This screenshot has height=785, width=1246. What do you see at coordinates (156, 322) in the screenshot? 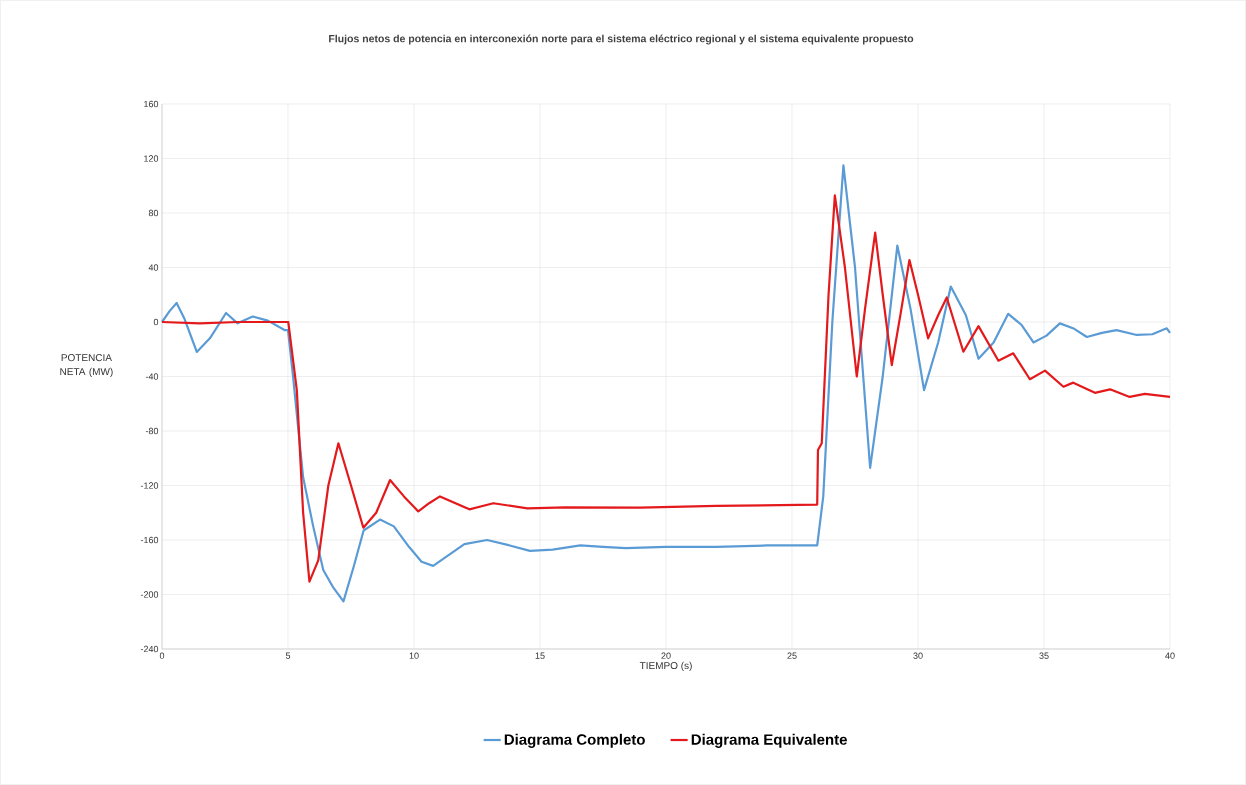
I see `y-tick-label: 0` at bounding box center [156, 322].